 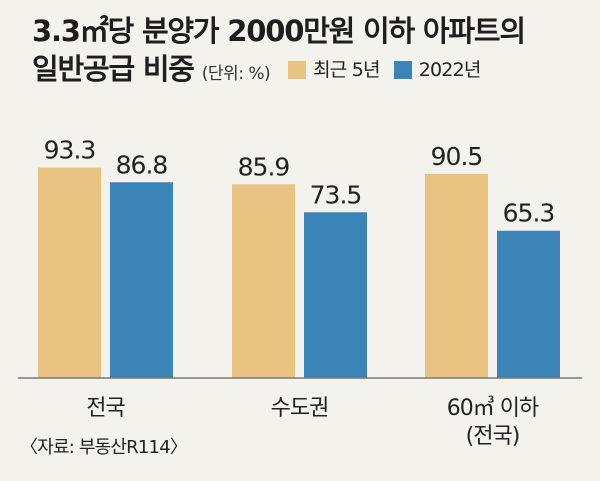 What do you see at coordinates (70, 150) in the screenshot?
I see `value-label-recent-5y-0: 93.3` at bounding box center [70, 150].